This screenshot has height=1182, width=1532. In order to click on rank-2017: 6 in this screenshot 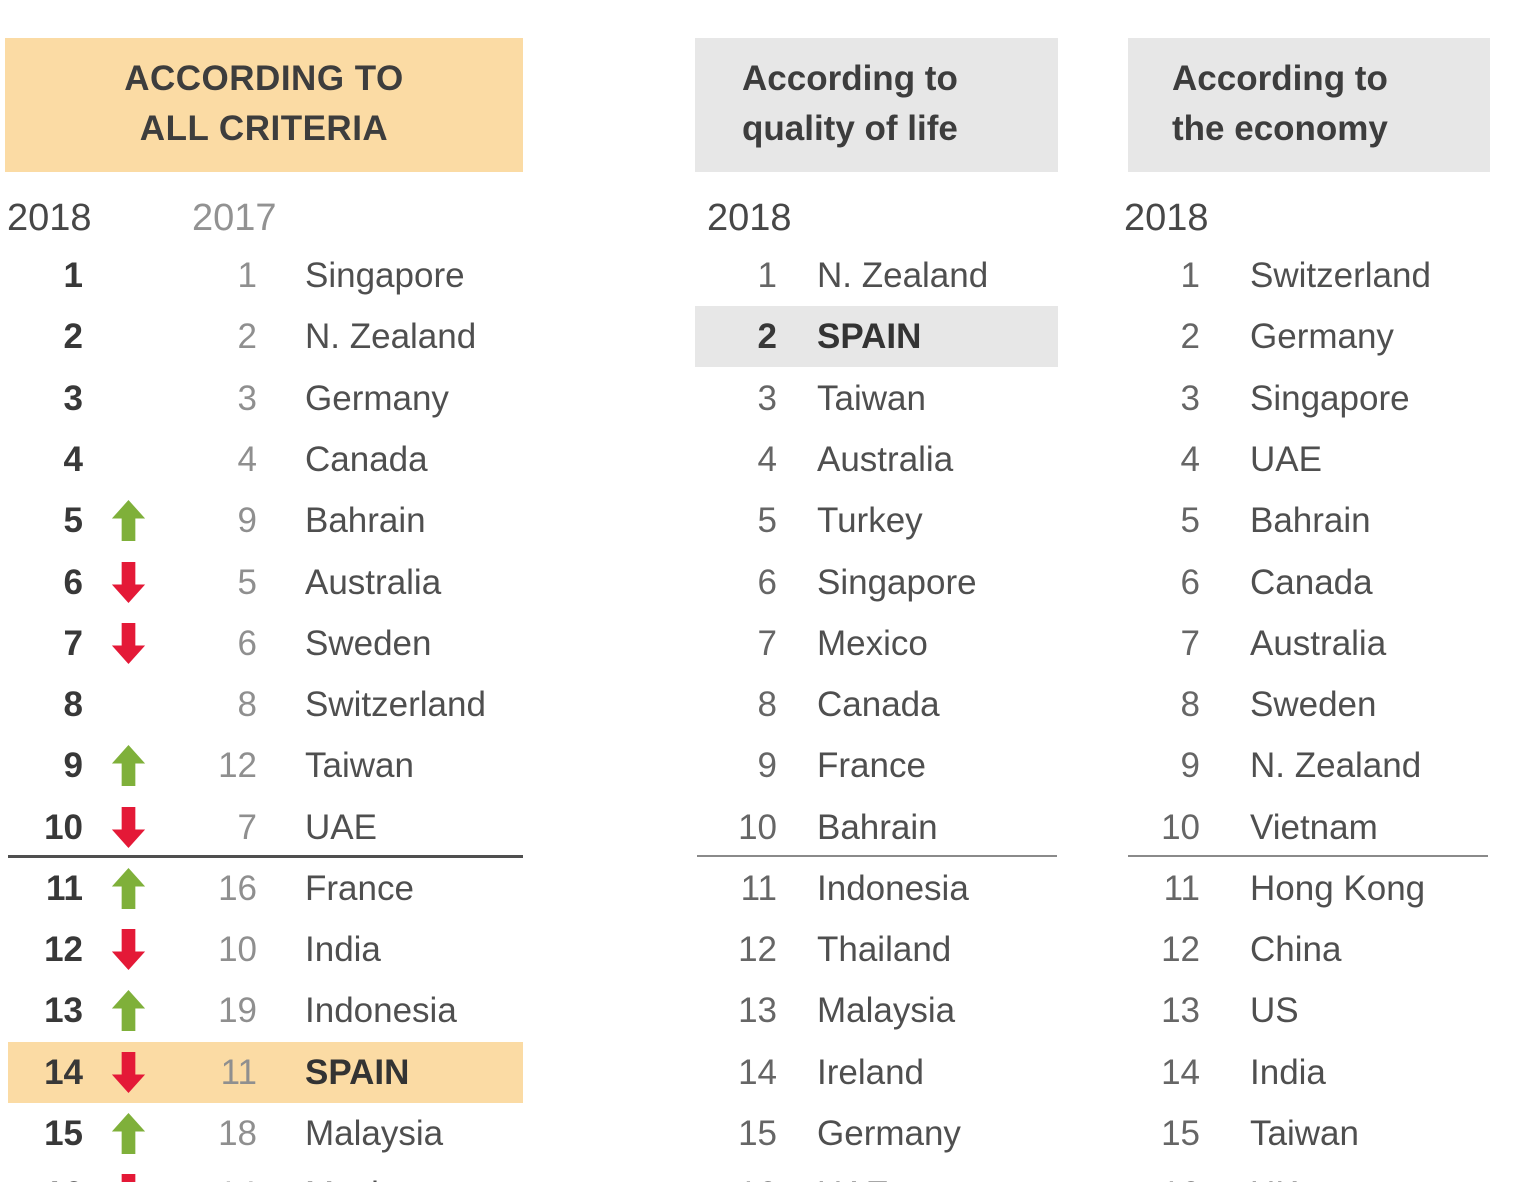, I will do `click(247, 643)`.